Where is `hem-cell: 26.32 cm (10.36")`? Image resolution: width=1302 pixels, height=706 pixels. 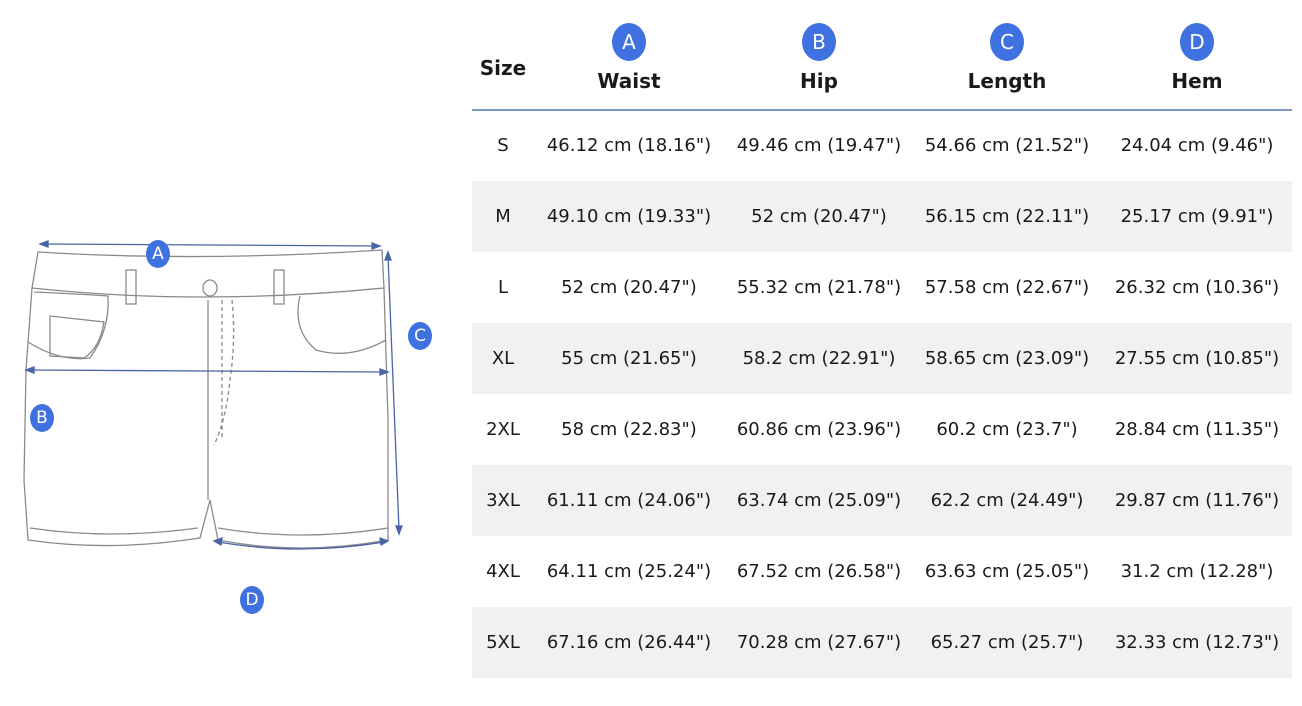
hem-cell: 26.32 cm (10.36") is located at coordinates (1197, 287).